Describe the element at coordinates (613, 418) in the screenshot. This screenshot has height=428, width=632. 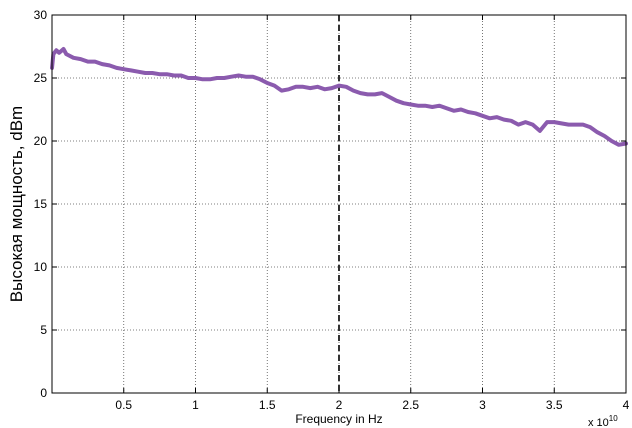
I see `x-axis-exponent-power: 10` at that location.